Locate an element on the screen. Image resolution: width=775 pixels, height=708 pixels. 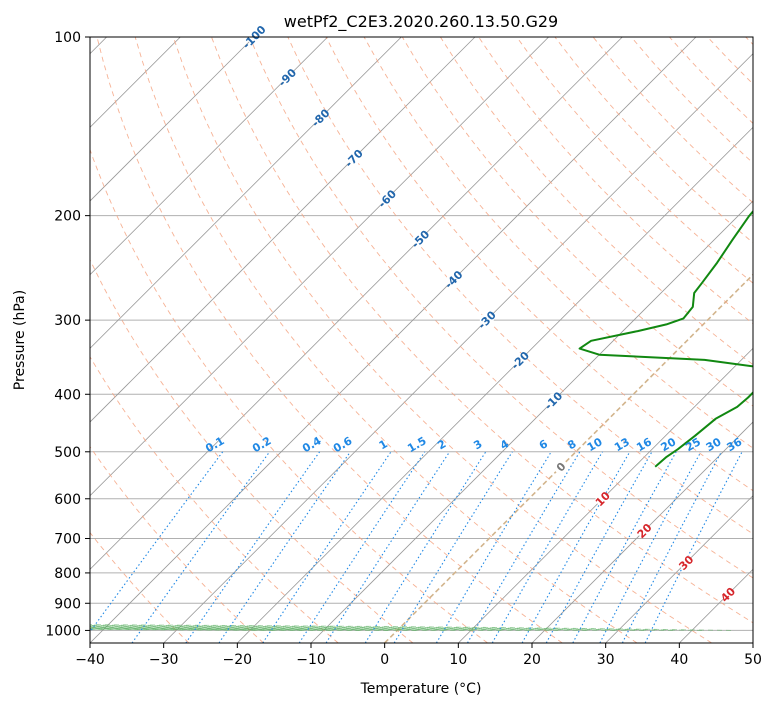
mixing-ratio-label: 3 is located at coordinates (477, 444).